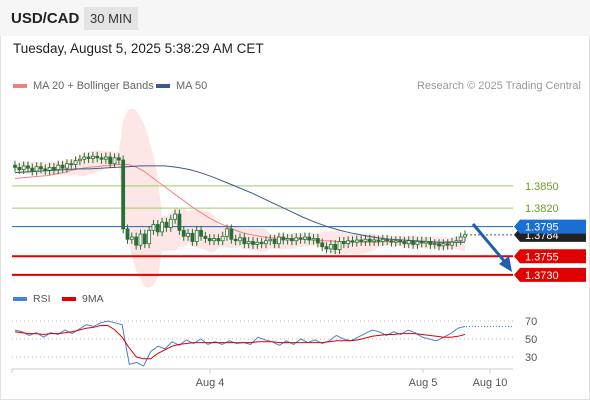 This screenshot has height=400, width=590. I want to click on chart-header-bar: USD/CAD 30 MIN, so click(295, 18).